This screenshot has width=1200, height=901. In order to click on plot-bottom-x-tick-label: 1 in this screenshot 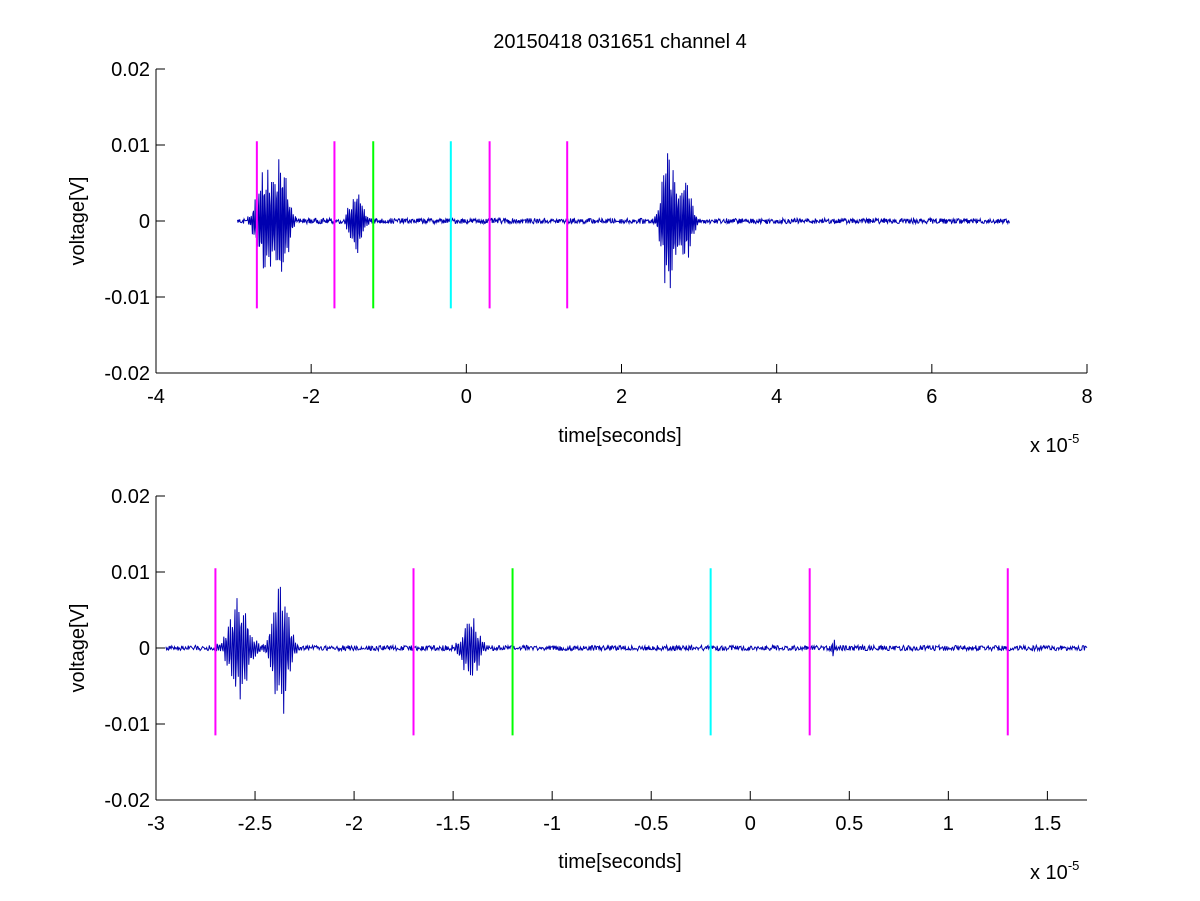, I will do `click(948, 824)`.